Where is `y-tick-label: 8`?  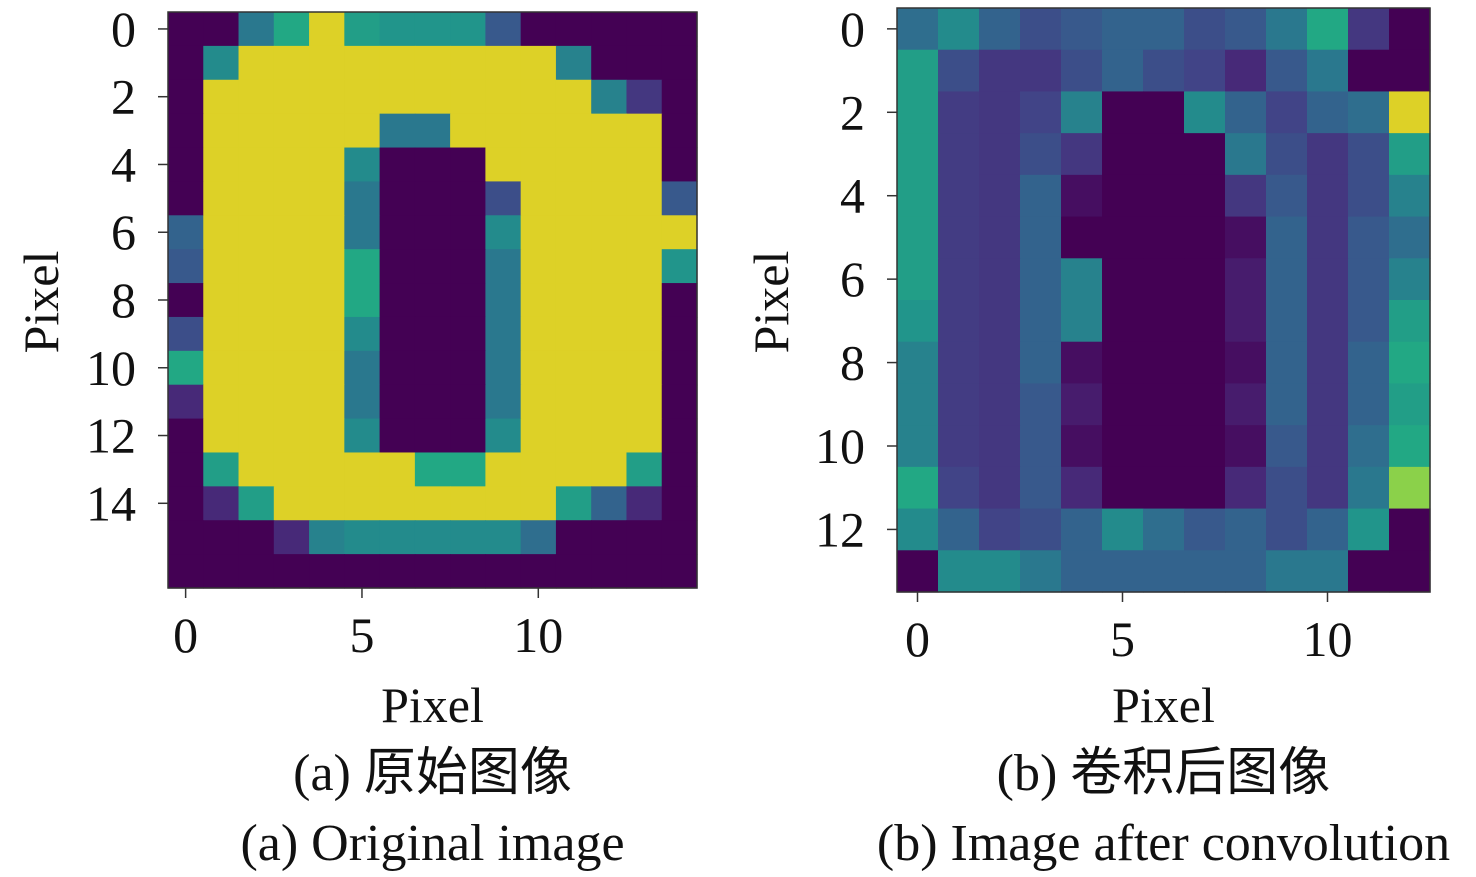 y-tick-label: 8 is located at coordinates (123, 300).